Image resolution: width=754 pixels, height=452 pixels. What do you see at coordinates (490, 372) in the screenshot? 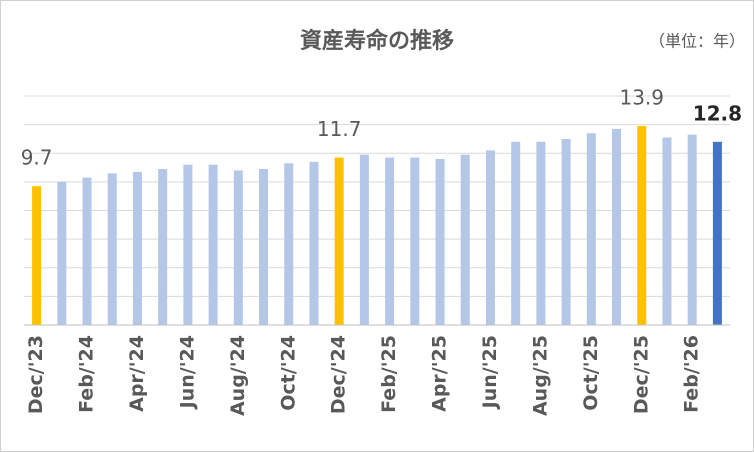
I see `x-tick-label: Jun/'25` at bounding box center [490, 372].